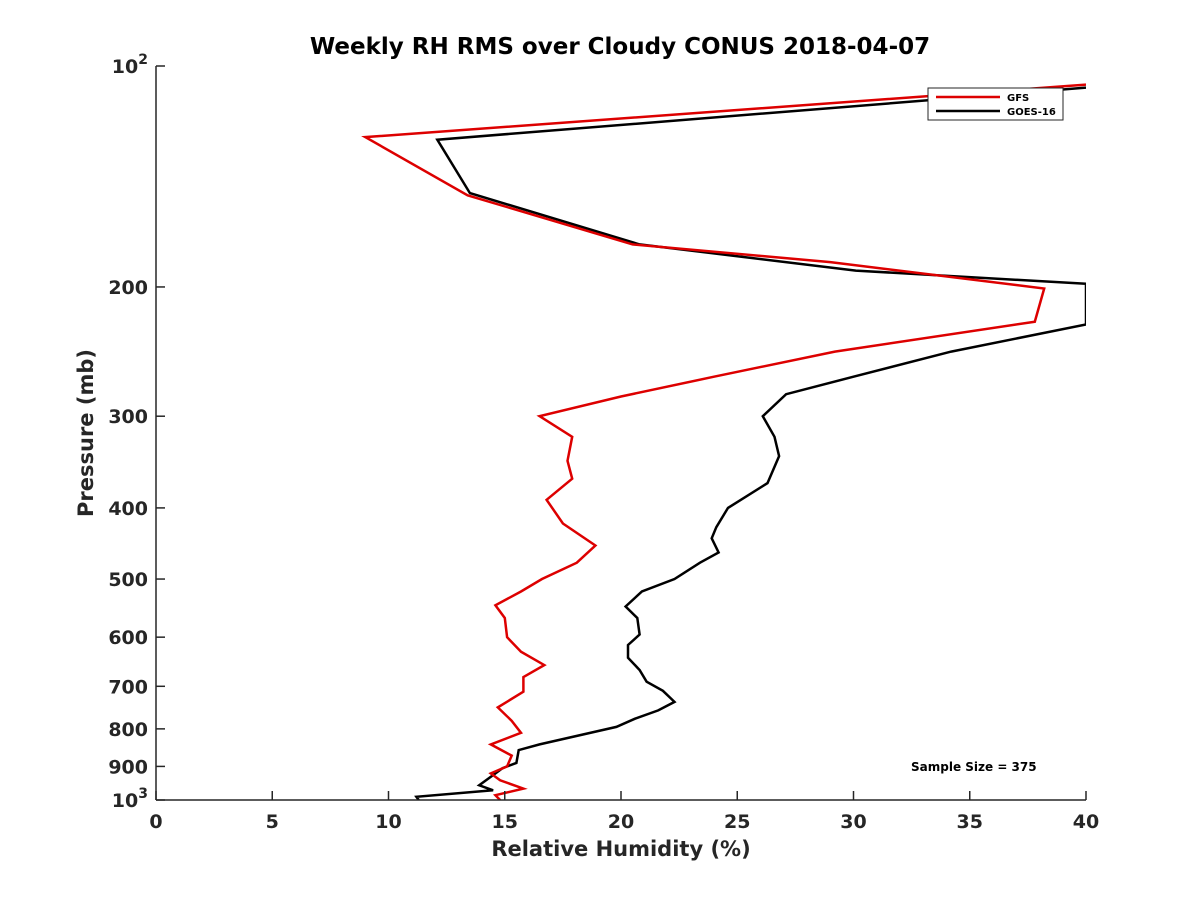 This screenshot has width=1200, height=900. What do you see at coordinates (505, 822) in the screenshot?
I see `x-tick-label: 15` at bounding box center [505, 822].